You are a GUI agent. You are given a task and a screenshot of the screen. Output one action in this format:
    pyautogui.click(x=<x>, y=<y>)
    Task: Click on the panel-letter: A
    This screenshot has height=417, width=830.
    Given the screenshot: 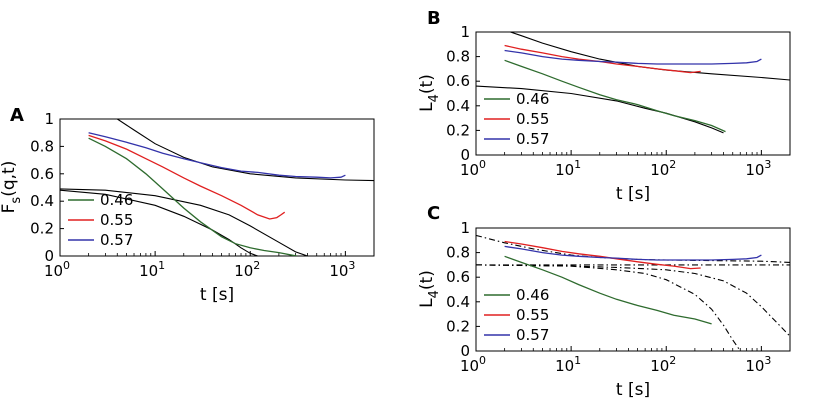 What is the action you would take?
    pyautogui.click(x=17, y=115)
    